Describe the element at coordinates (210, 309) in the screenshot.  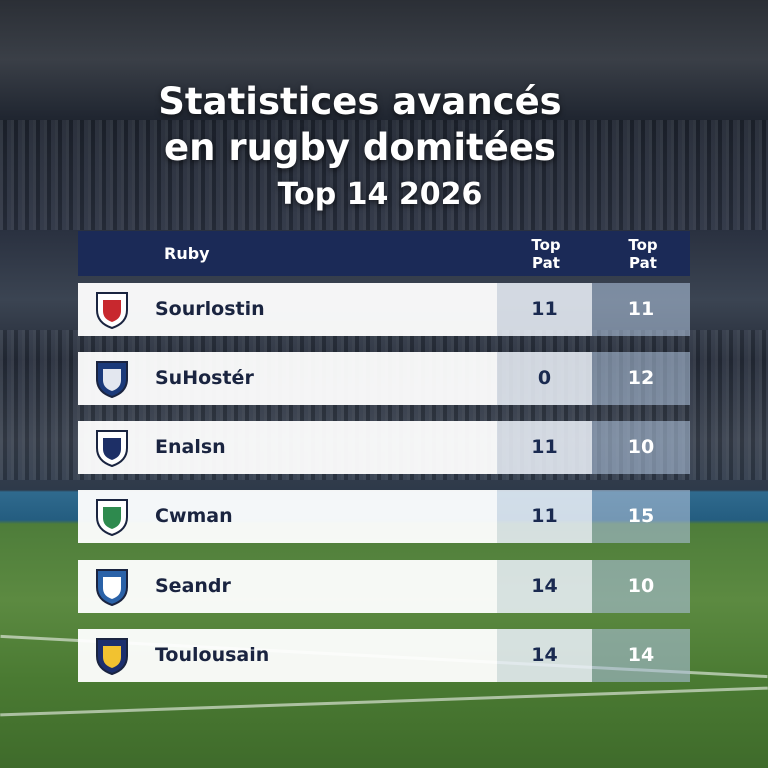
I see `team-name: Sourlostin` at that location.